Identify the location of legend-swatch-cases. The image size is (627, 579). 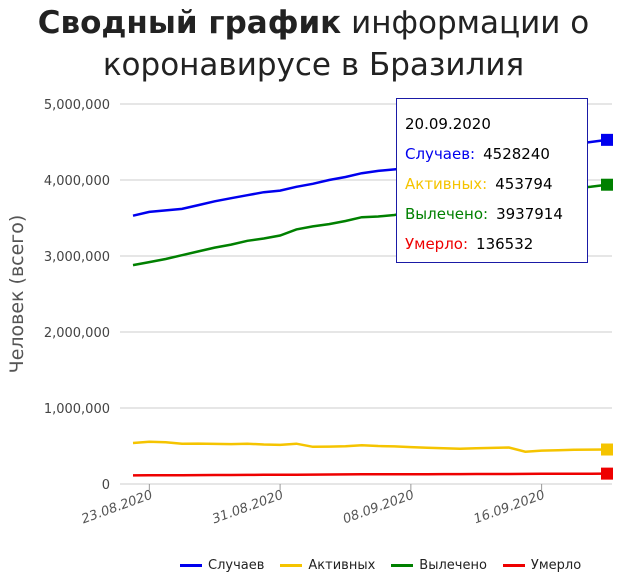
(191, 565).